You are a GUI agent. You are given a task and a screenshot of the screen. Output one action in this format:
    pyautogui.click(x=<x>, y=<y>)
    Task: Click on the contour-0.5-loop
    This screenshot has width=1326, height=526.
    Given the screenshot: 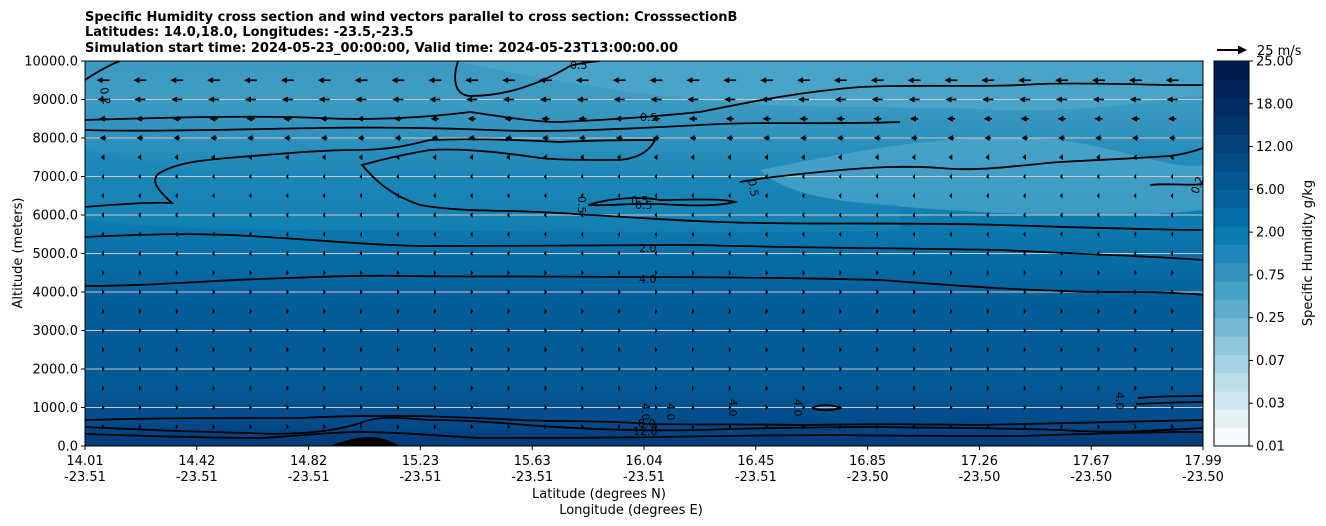 What is the action you would take?
    pyautogui.click(x=644, y=184)
    